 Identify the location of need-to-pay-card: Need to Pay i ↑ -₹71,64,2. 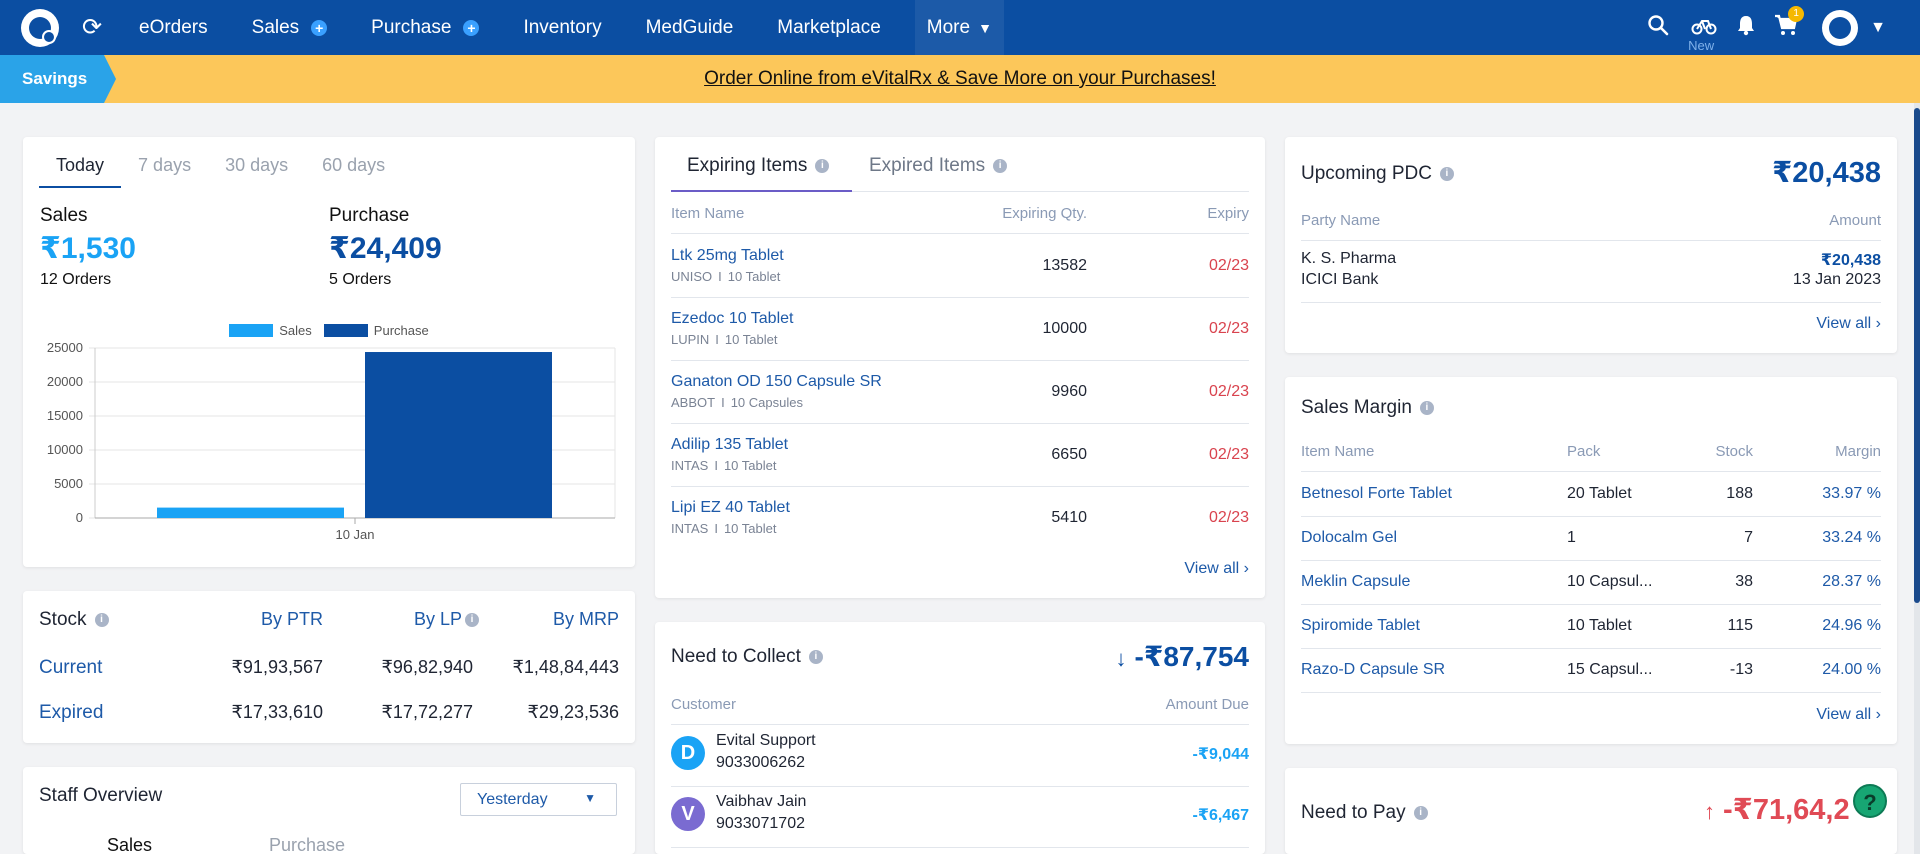
(1591, 811).